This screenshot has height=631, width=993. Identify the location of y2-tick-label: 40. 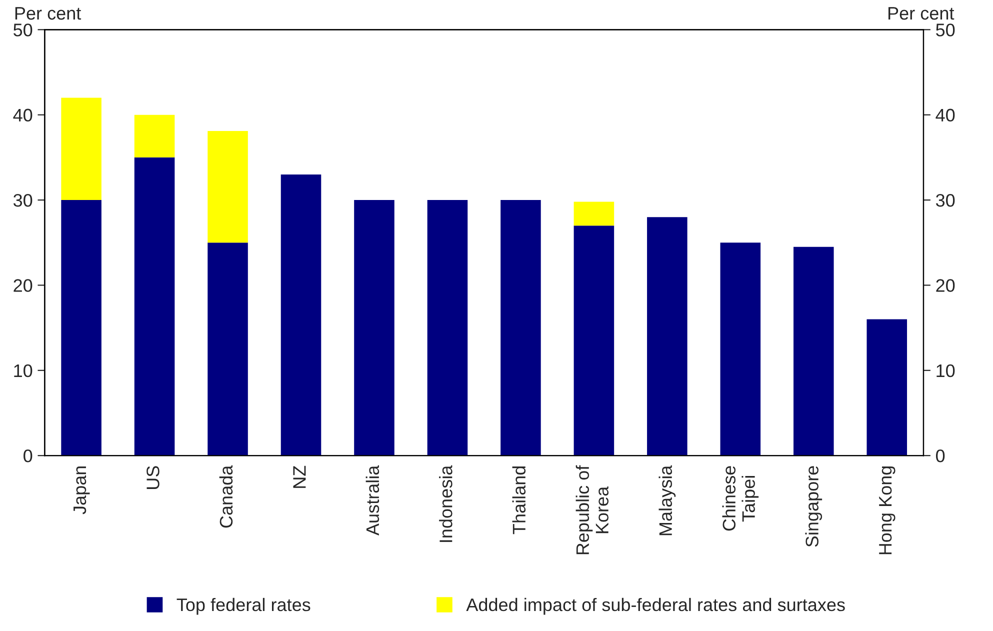
(945, 115).